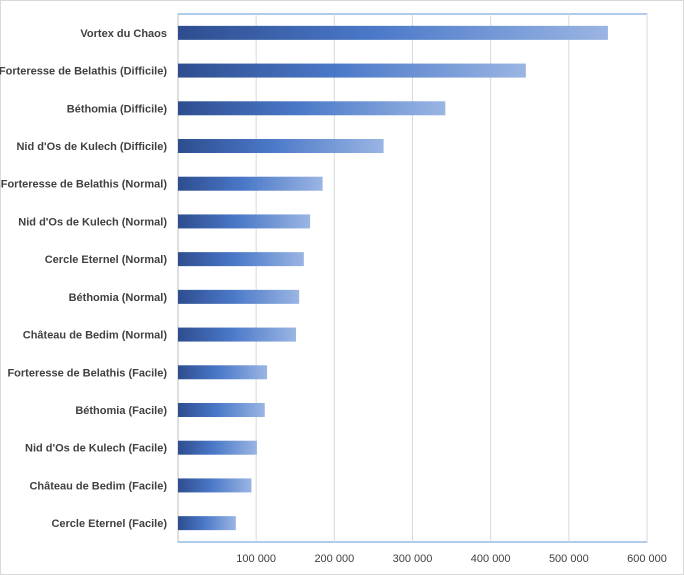 This screenshot has height=575, width=684. What do you see at coordinates (413, 559) in the screenshot?
I see `x-tick-label: 300 000` at bounding box center [413, 559].